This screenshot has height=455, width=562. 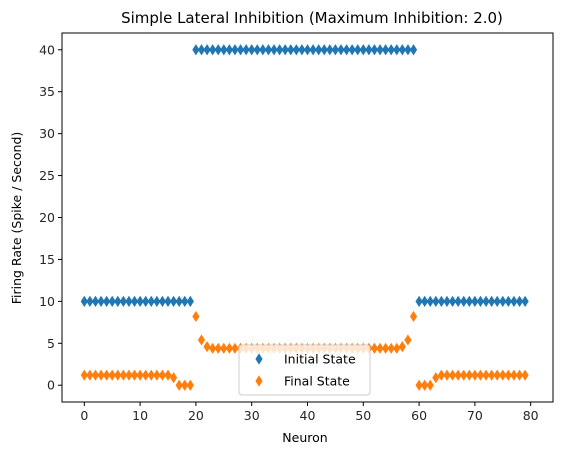 I want to click on y-tick-label: 40, so click(x=47, y=49).